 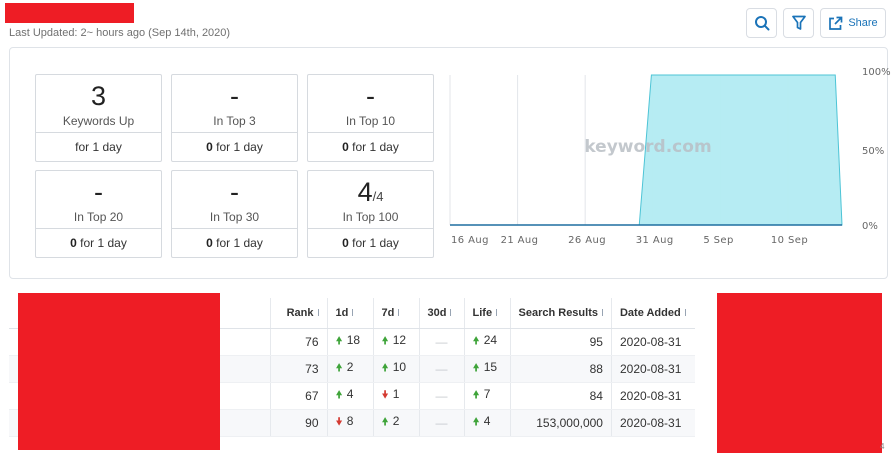 What do you see at coordinates (486, 313) in the screenshot?
I see `column-header-life: Life` at bounding box center [486, 313].